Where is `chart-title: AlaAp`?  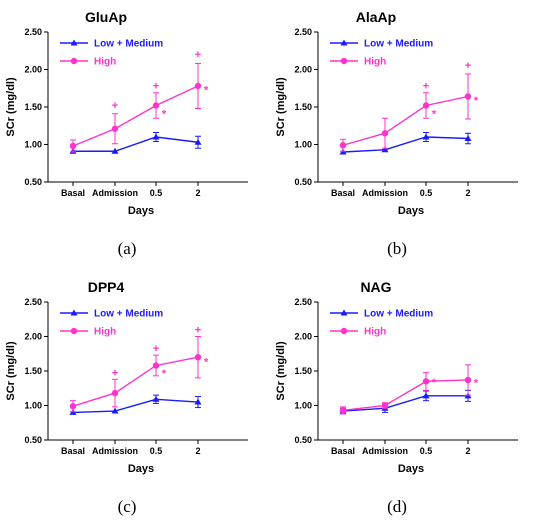
chart-title: AlaAp is located at coordinates (376, 17).